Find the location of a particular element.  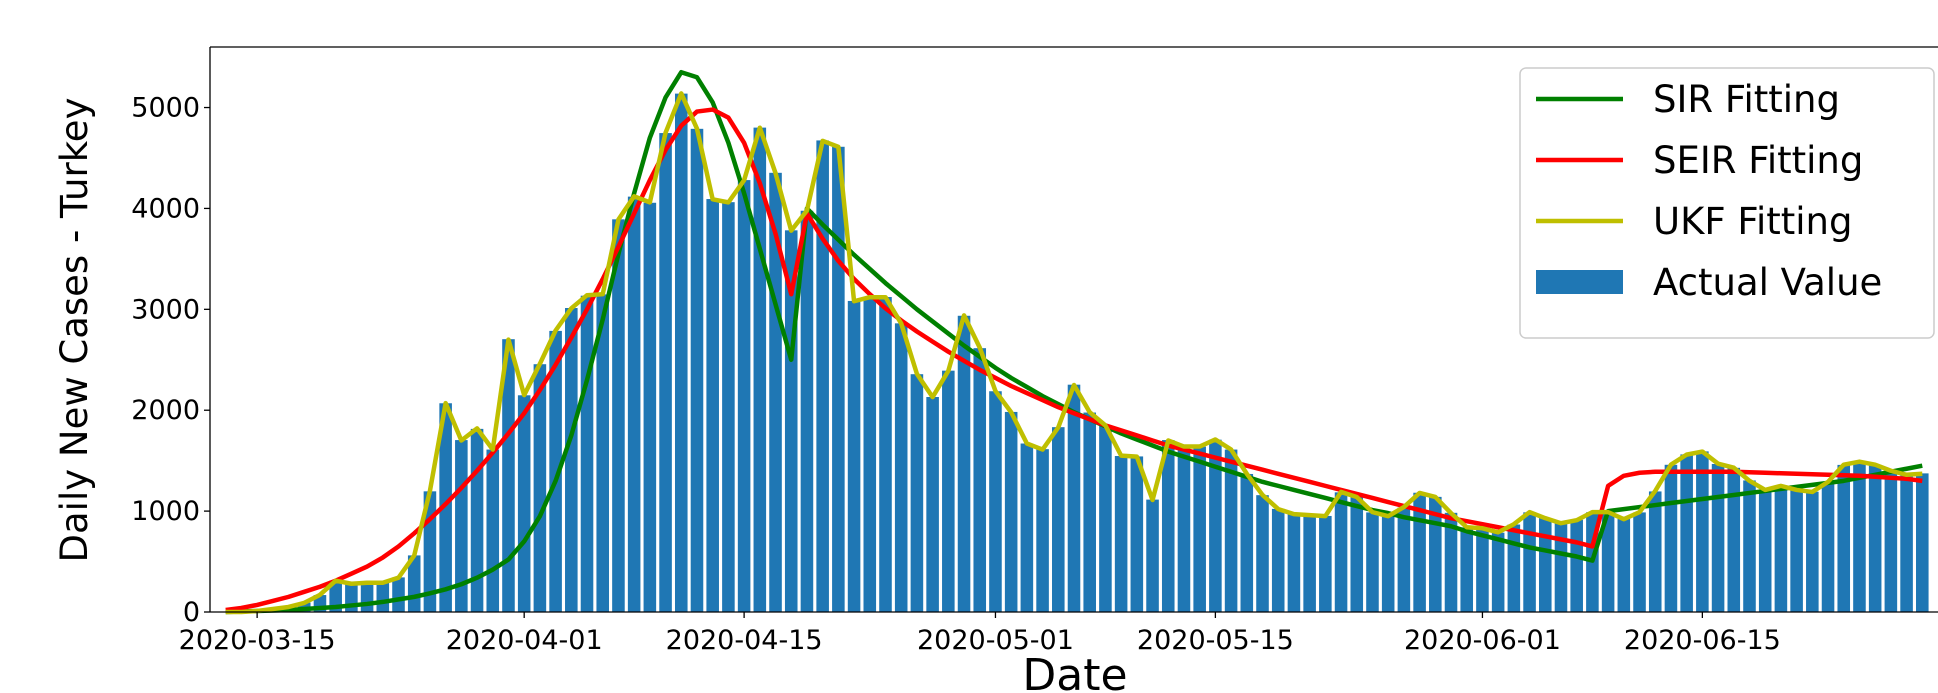

legend-swatch is located at coordinates (1579, 282).